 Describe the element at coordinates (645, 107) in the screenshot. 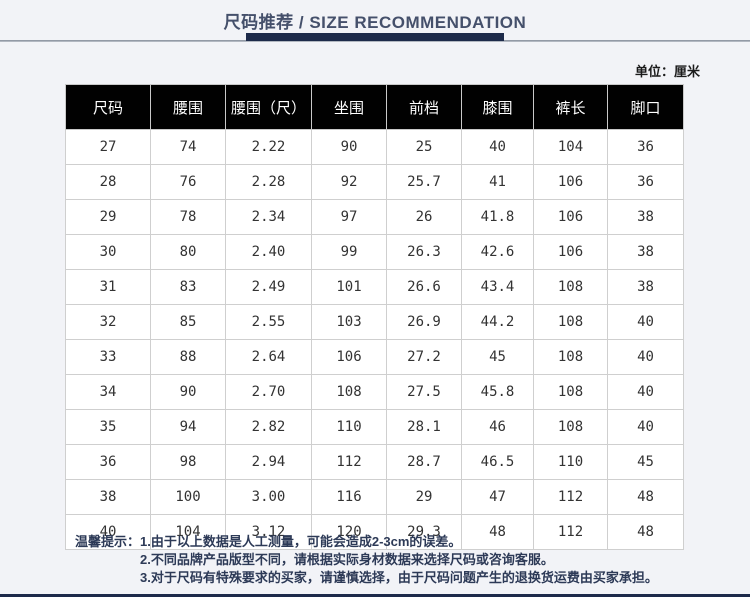

I see `column-header: 脚口` at that location.